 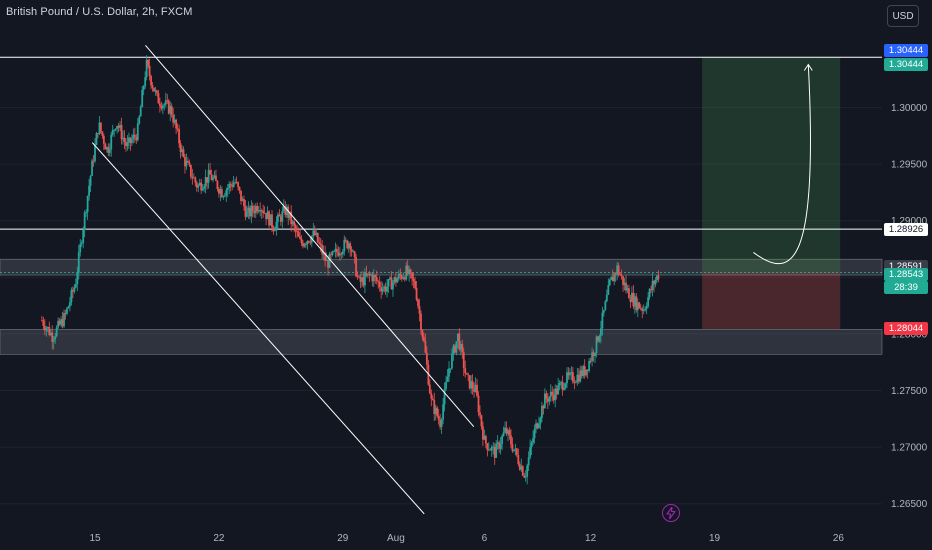 I want to click on projection-arrow, so click(x=783, y=164).